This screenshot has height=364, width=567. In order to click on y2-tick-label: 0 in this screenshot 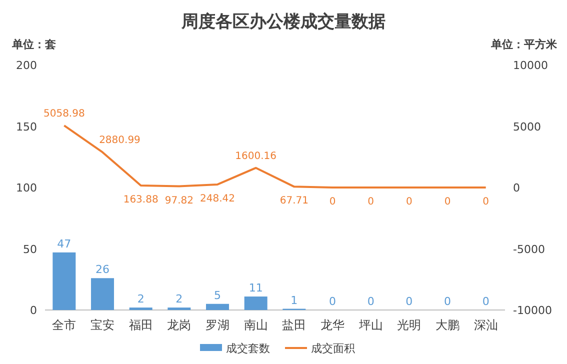, I will do `click(516, 188)`.